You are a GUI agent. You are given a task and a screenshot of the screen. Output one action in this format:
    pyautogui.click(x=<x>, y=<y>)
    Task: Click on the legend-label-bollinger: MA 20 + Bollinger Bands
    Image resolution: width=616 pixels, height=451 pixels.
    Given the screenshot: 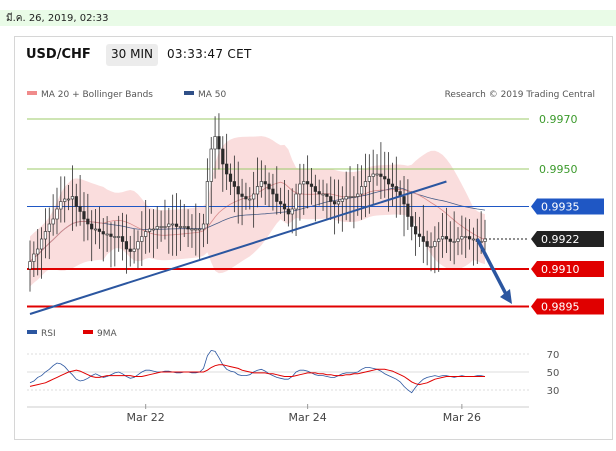 What is the action you would take?
    pyautogui.click(x=97, y=95)
    